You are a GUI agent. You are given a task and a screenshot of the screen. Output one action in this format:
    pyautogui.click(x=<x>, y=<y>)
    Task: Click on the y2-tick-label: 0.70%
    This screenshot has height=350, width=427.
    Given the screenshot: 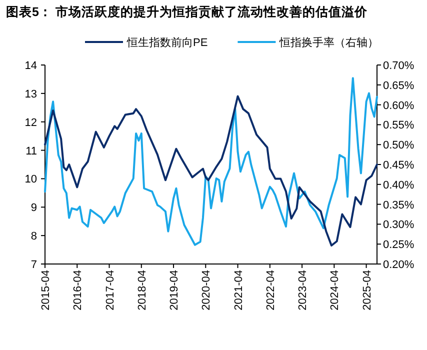 What is the action you would take?
    pyautogui.click(x=398, y=66)
    